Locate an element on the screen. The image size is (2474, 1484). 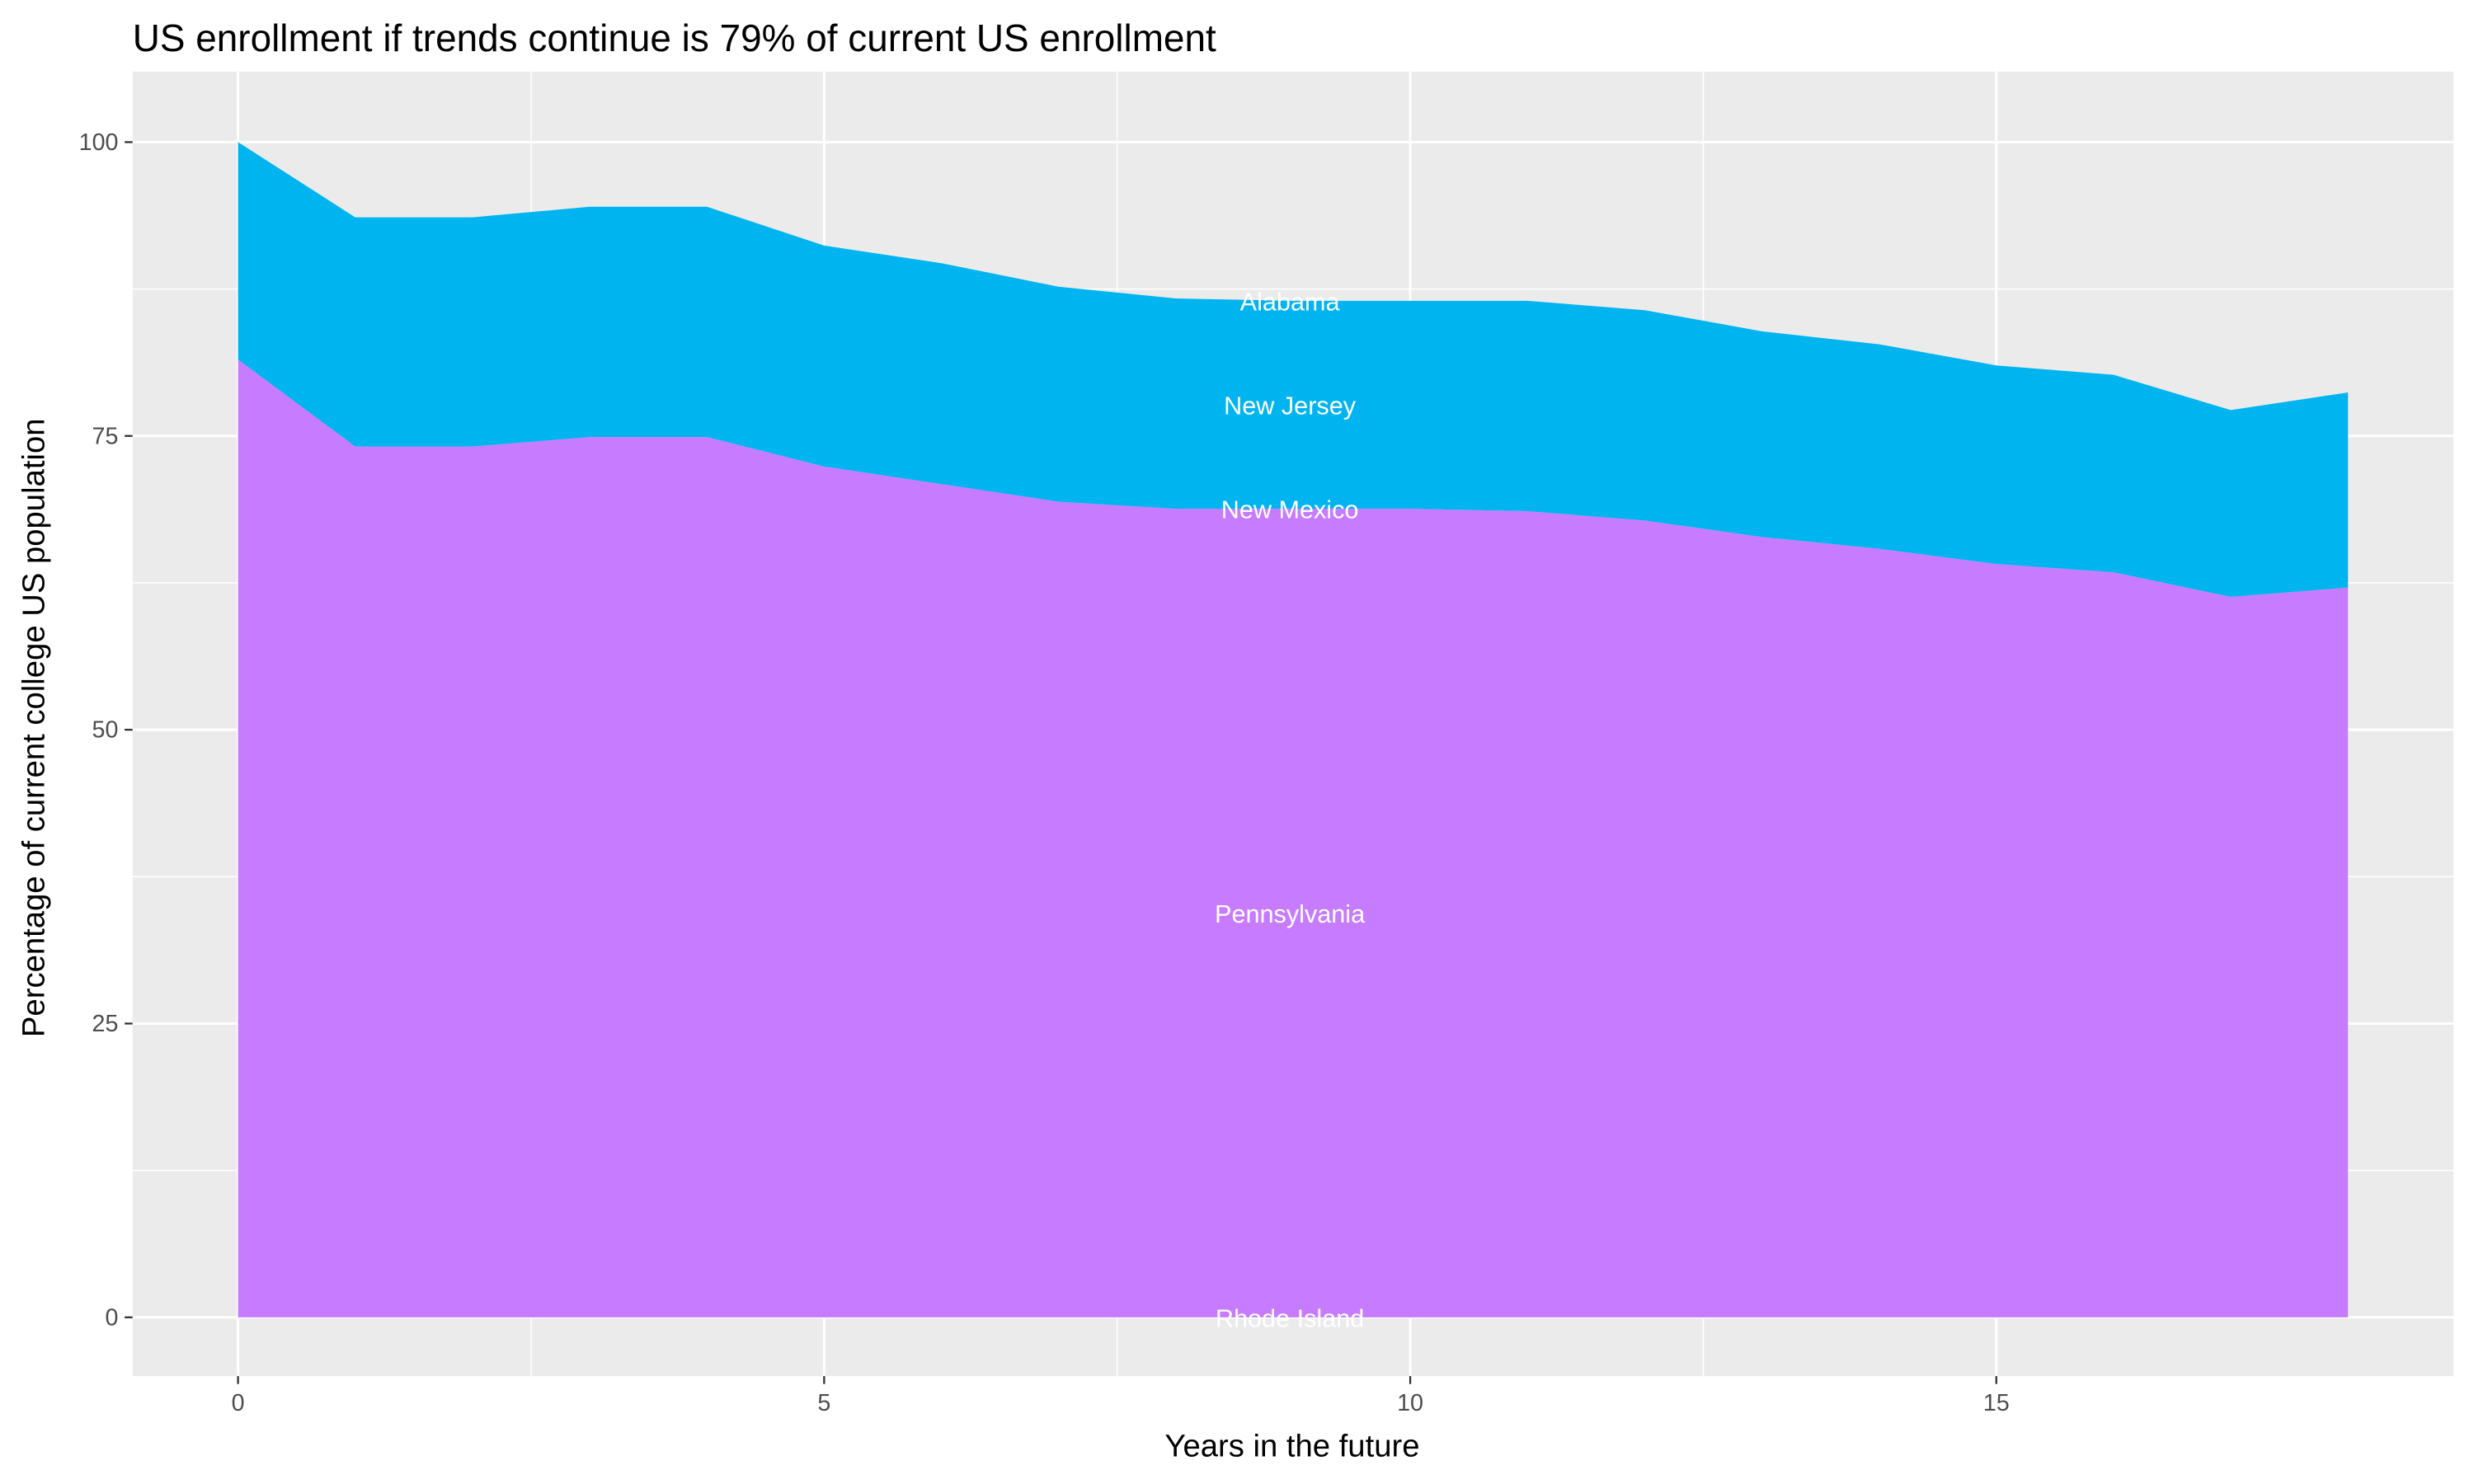
x-tick-label: 0 is located at coordinates (238, 1403).